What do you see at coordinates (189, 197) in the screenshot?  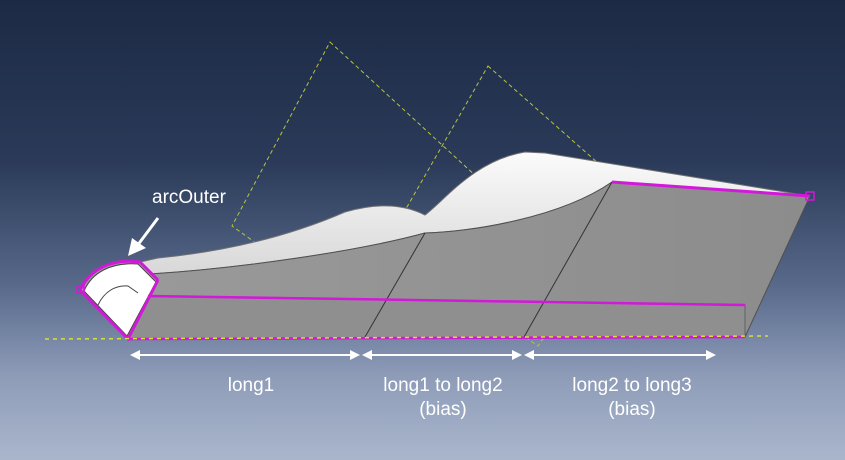 I see `callout-label: arcOuter` at bounding box center [189, 197].